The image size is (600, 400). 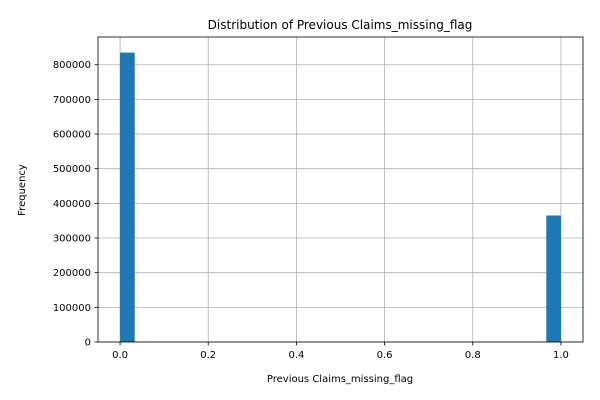 I want to click on y-tick-label: 100000, so click(x=72, y=308).